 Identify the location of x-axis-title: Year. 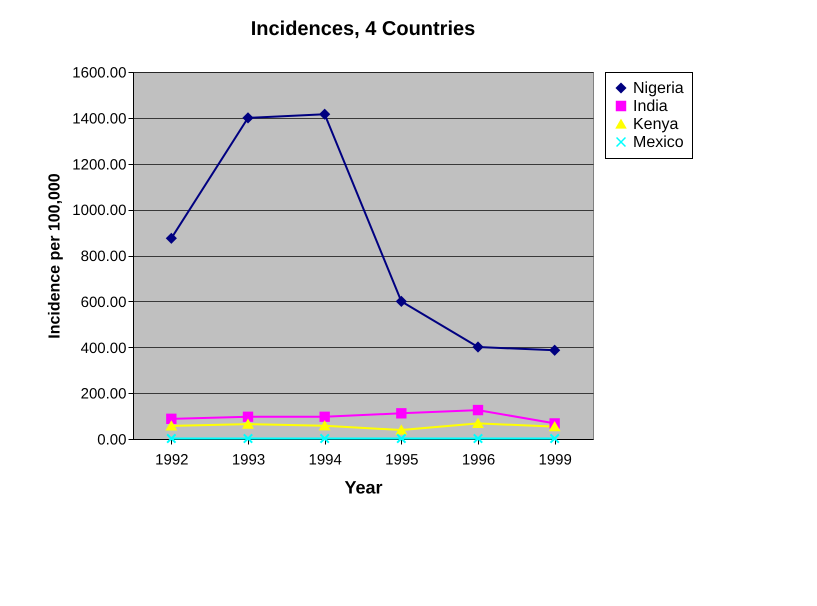
(363, 488).